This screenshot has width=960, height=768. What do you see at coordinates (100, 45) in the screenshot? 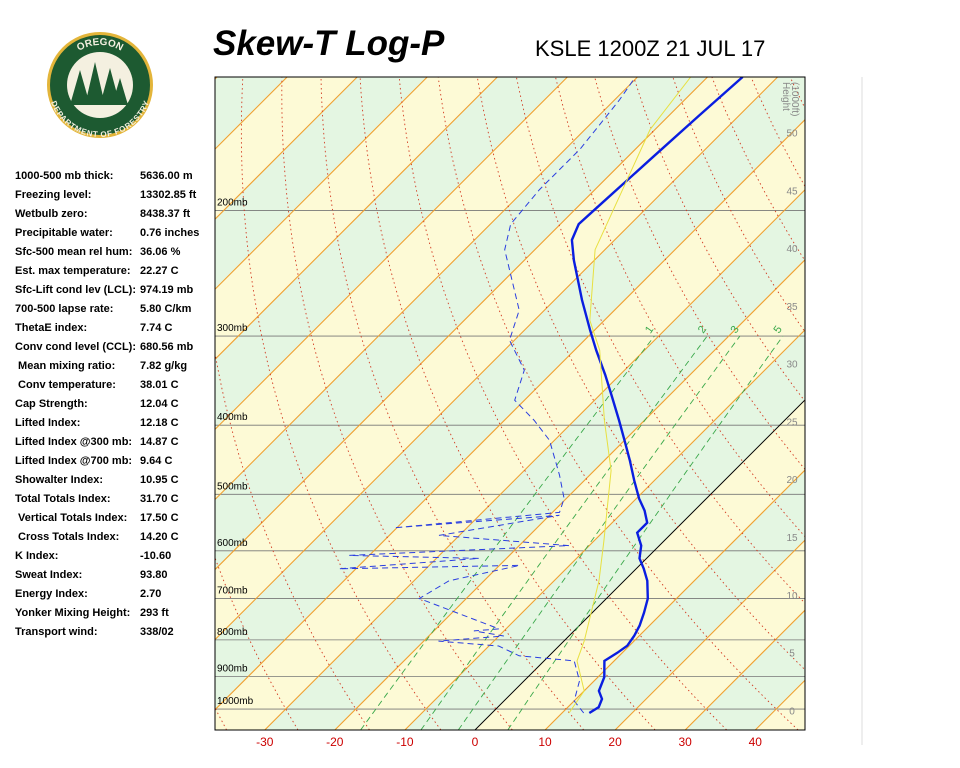
I see `logo-top: OREGON` at bounding box center [100, 45].